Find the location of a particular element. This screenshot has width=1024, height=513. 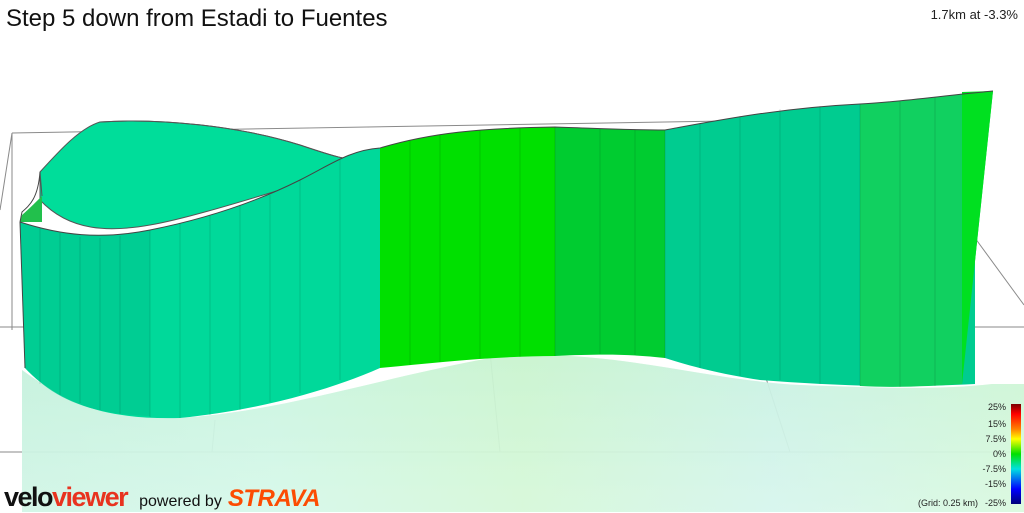

legend-label-neg-25: -25% is located at coordinates (995, 503).